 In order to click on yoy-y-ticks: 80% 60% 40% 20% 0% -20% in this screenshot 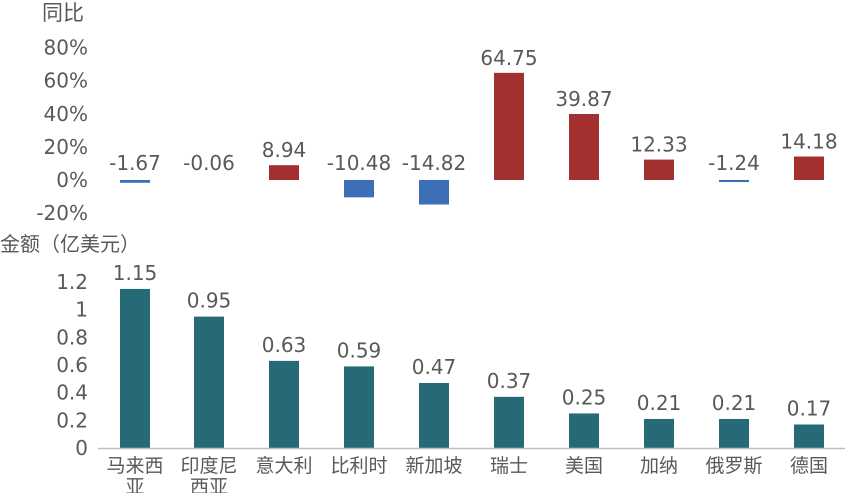, I will do `click(62, 131)`.